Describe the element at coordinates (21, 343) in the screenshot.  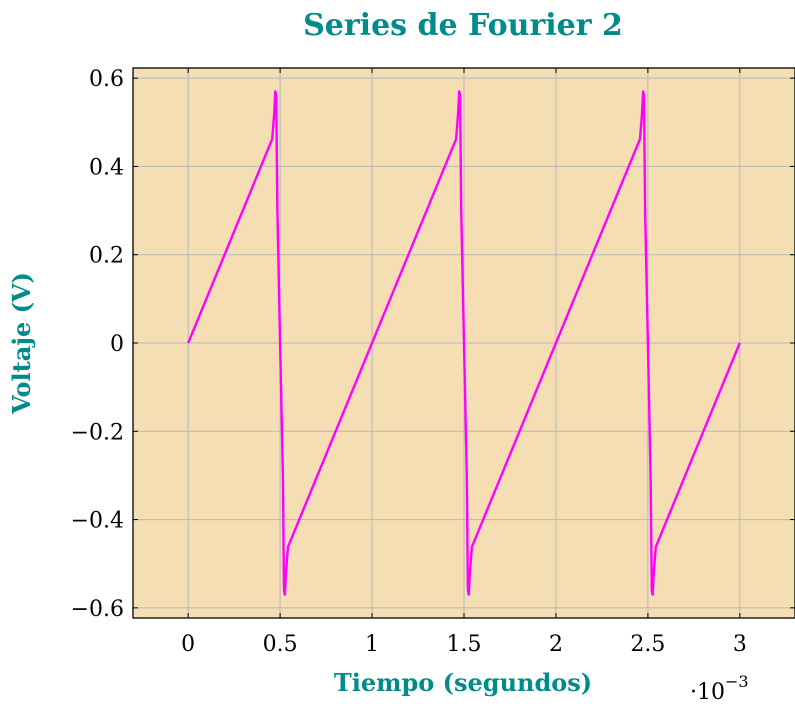
I see `y-axis-label: Voltaje (V)` at that location.